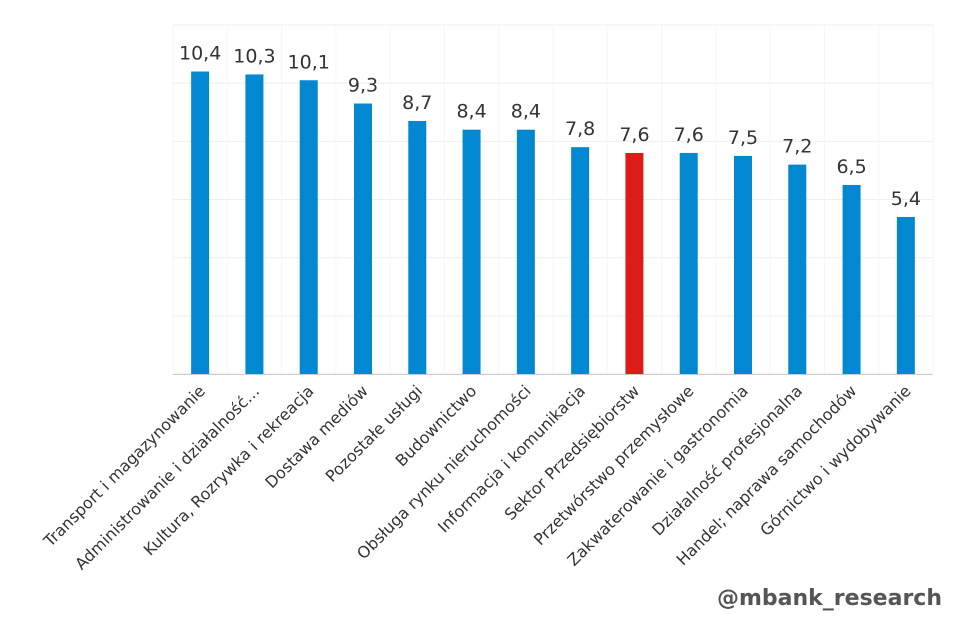  Describe the element at coordinates (254, 56) in the screenshot. I see `data-label: 10,3` at that location.